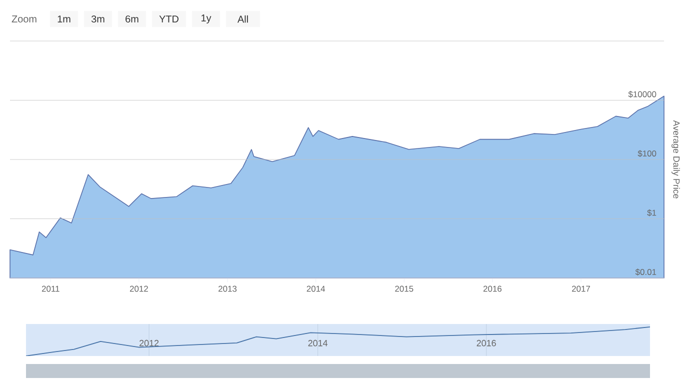 The height and width of the screenshot is (391, 695). What do you see at coordinates (404, 289) in the screenshot?
I see `x-tick-label: 2015` at bounding box center [404, 289].